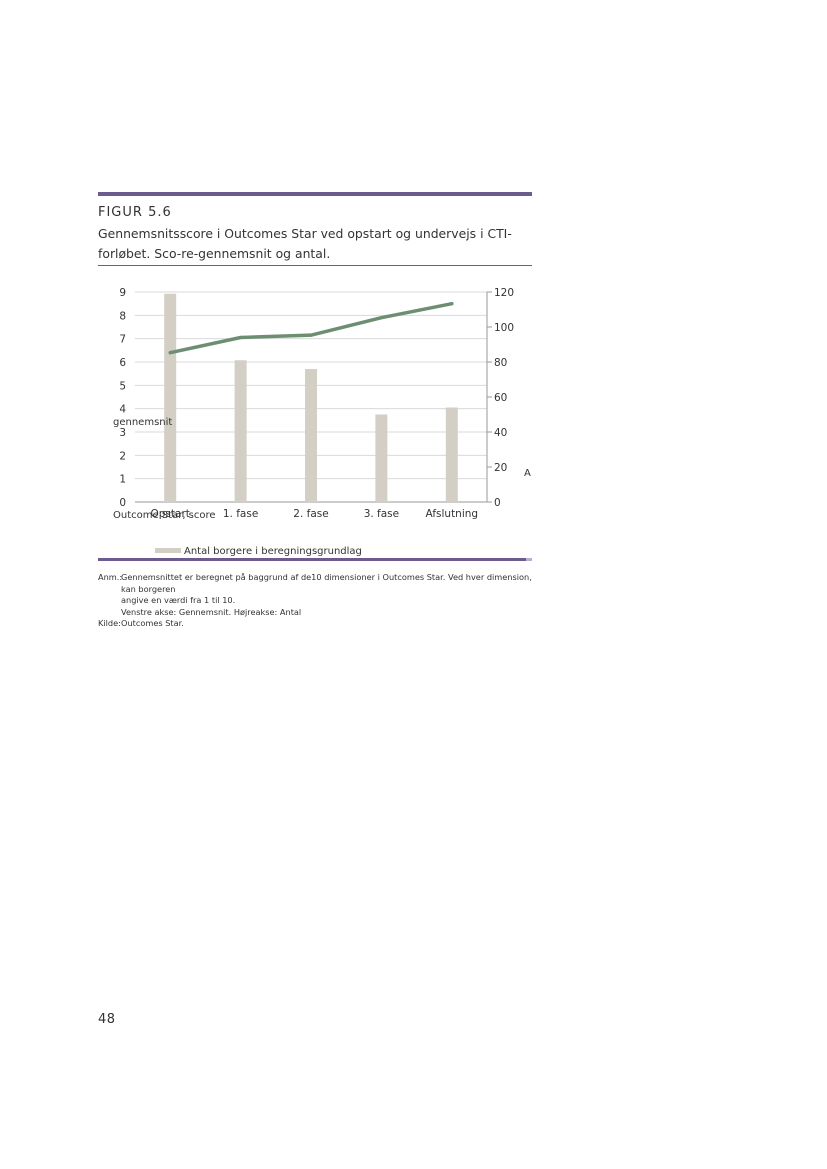 The width and height of the screenshot is (827, 1169). What do you see at coordinates (310, 514) in the screenshot?
I see `x-tick-label: 2. fase` at bounding box center [310, 514].